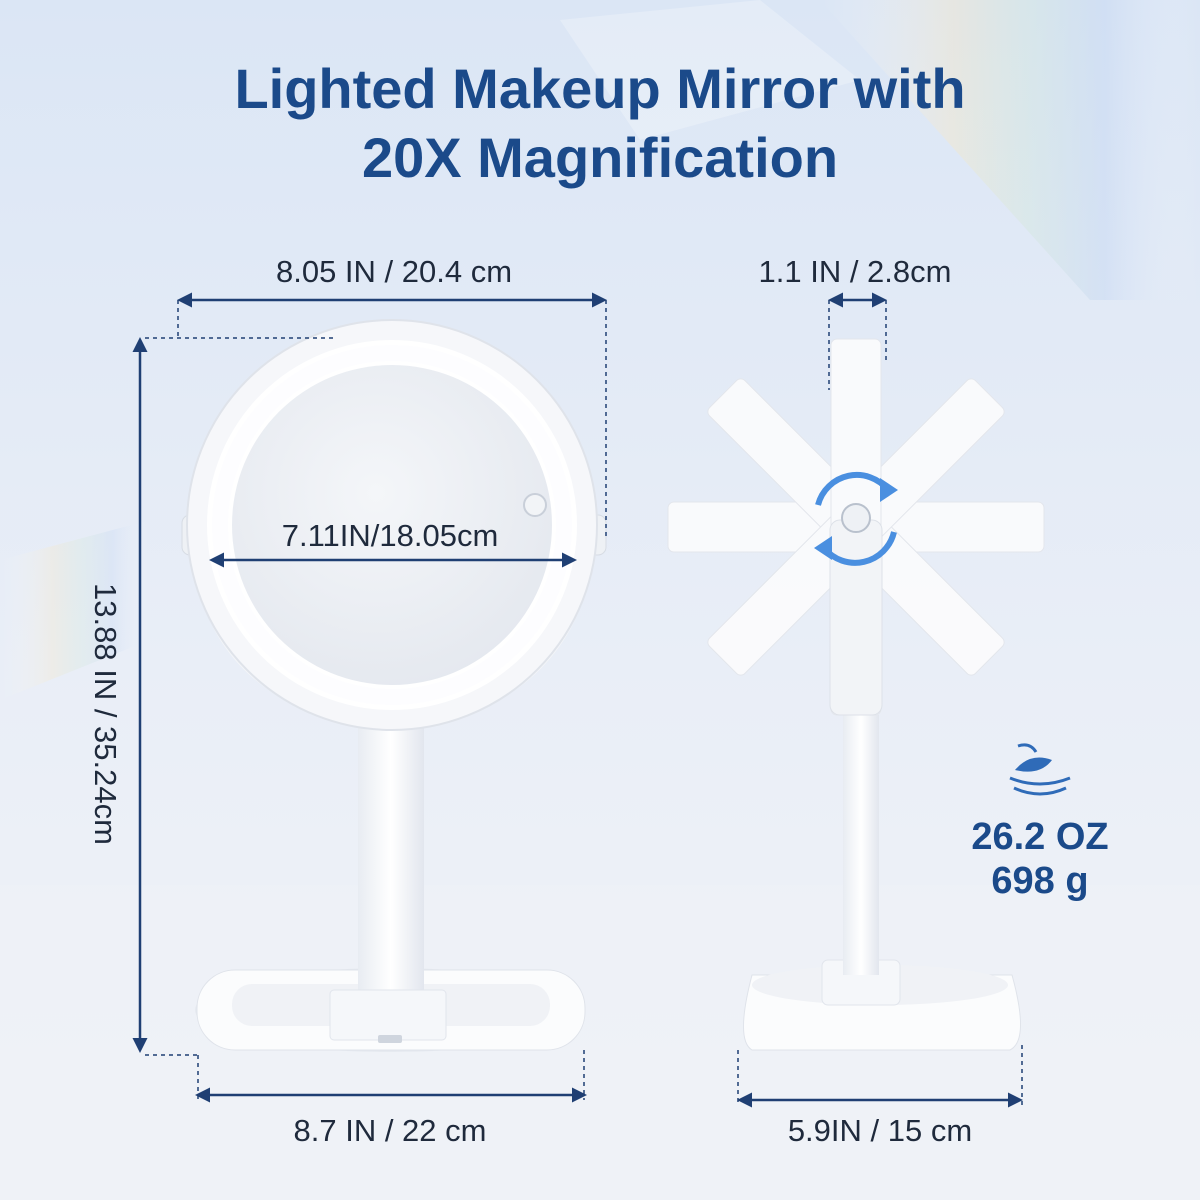 The image size is (1200, 1200). Describe the element at coordinates (105, 714) in the screenshot. I see `total-height-label: 13.88 IN / 35.24cm` at that location.